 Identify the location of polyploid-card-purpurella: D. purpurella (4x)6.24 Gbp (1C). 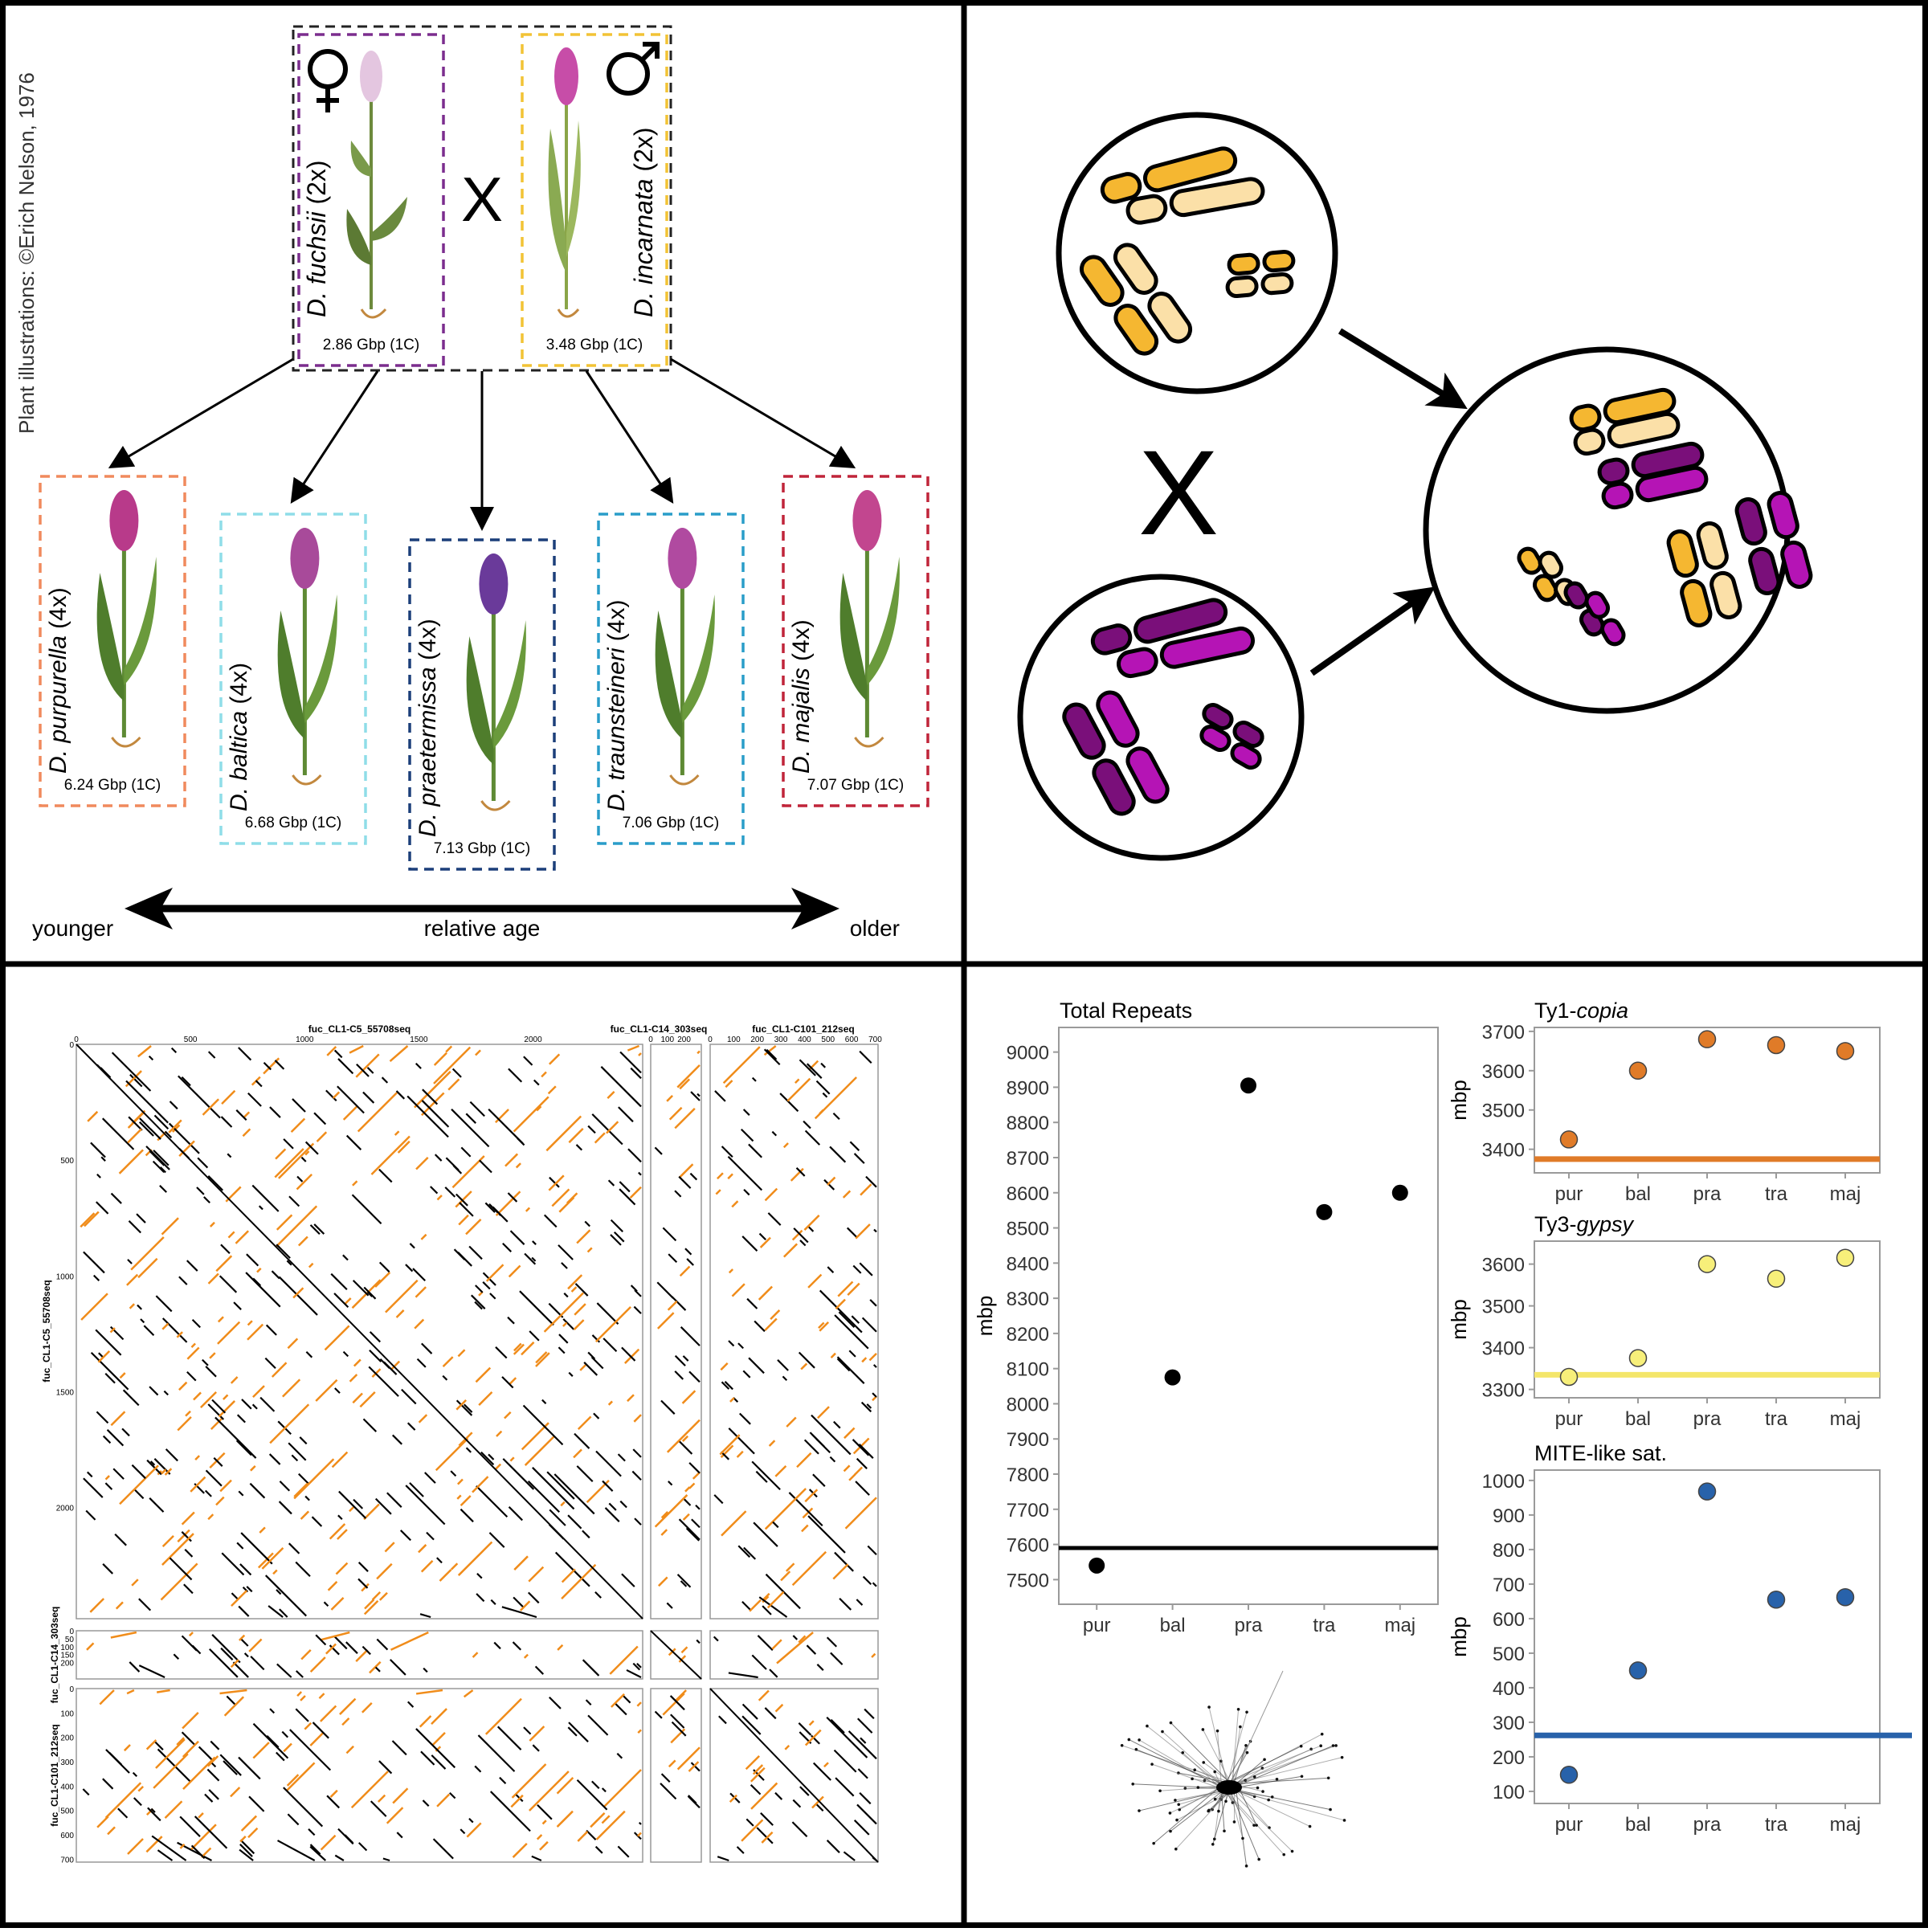
(112, 641).